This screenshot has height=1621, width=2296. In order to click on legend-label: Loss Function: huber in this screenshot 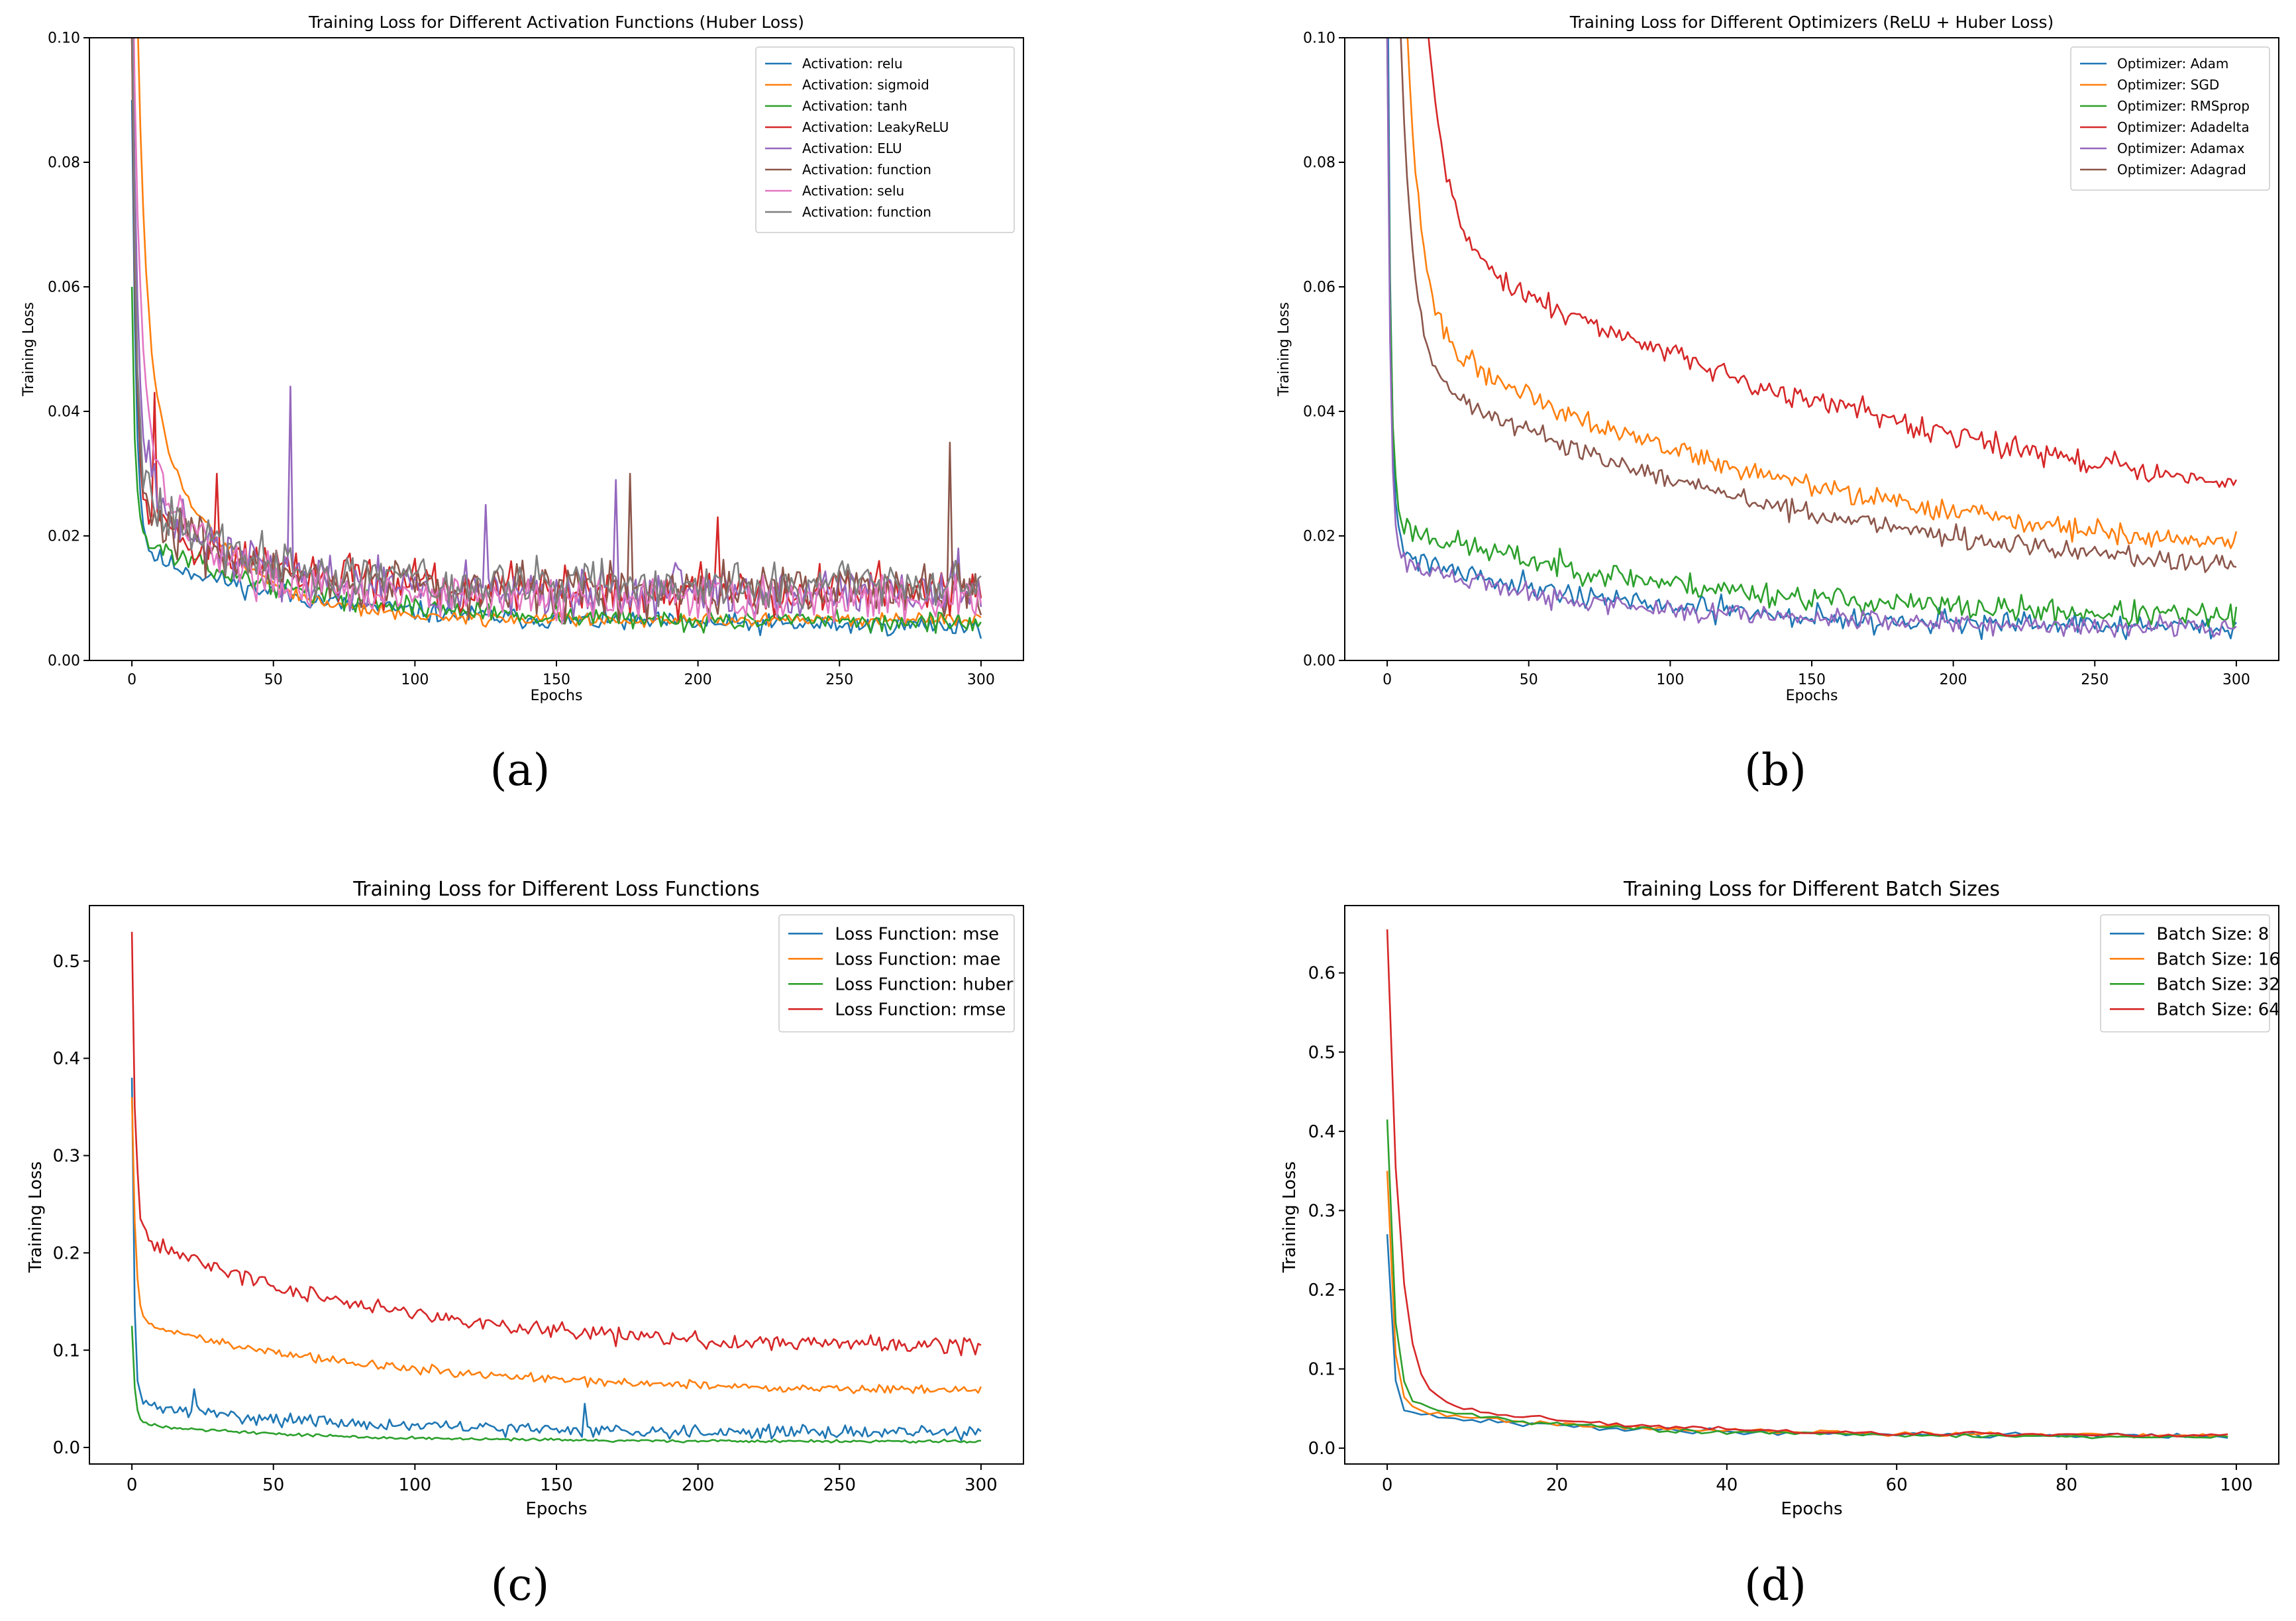, I will do `click(924, 985)`.